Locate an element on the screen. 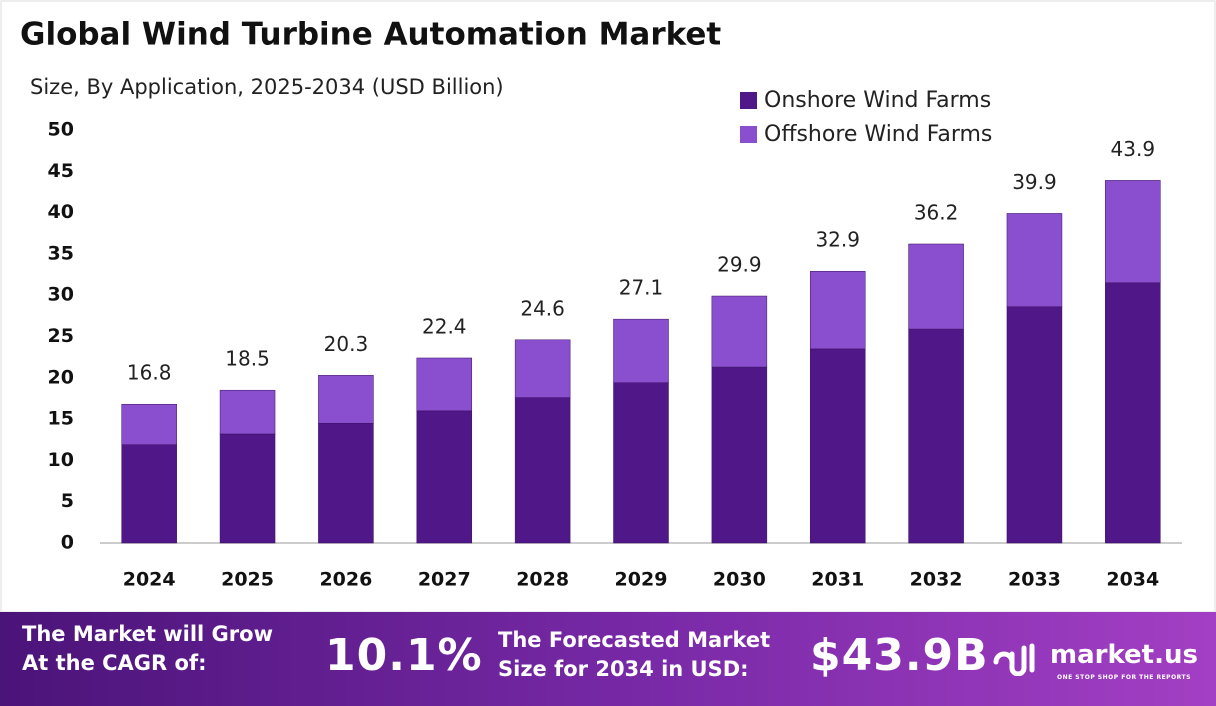 The height and width of the screenshot is (706, 1216). x-tick-label: 2024 is located at coordinates (149, 580).